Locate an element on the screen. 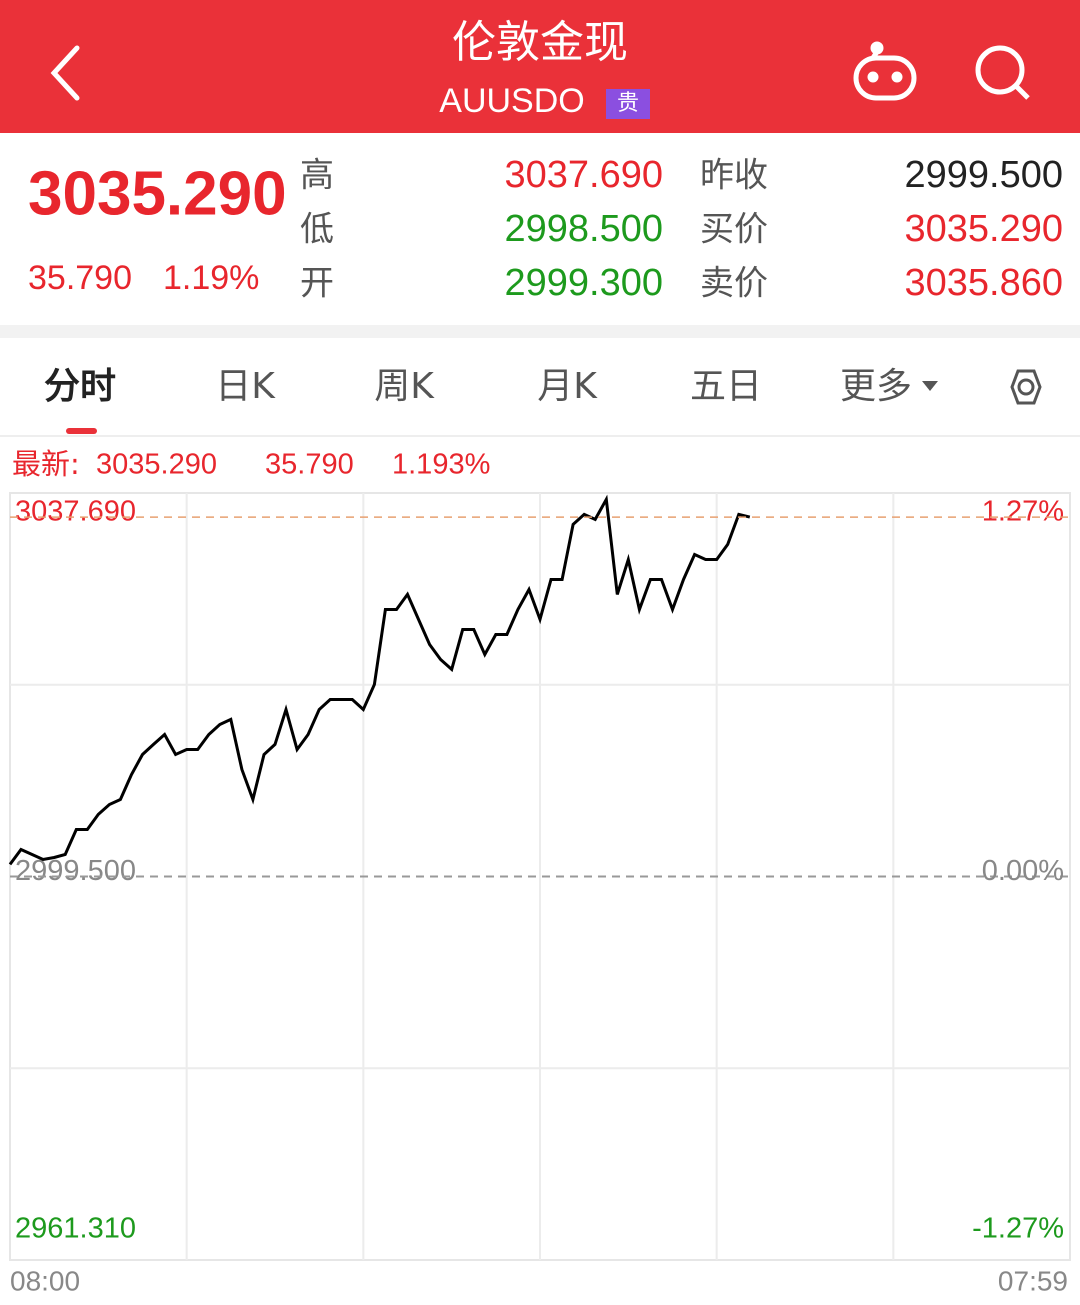  y2-tick-label: 0.00% is located at coordinates (1023, 871).